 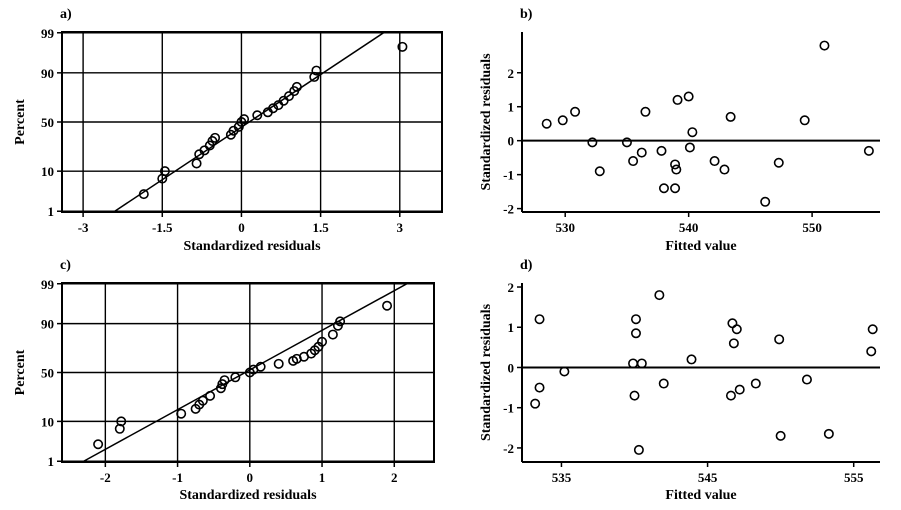 I want to click on panel-label: b), so click(x=526, y=14).